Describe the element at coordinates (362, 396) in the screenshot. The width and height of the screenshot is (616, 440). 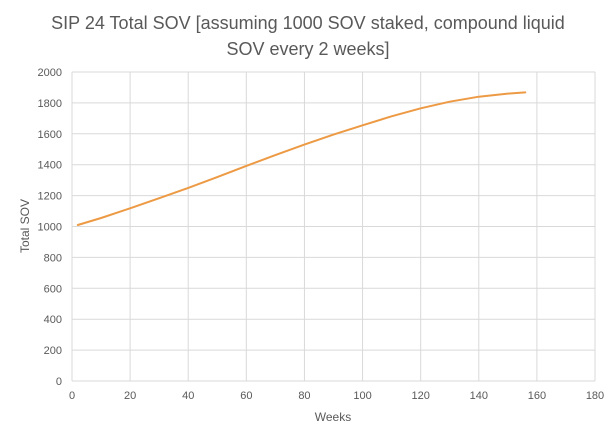
I see `x-tick-label: 100` at that location.